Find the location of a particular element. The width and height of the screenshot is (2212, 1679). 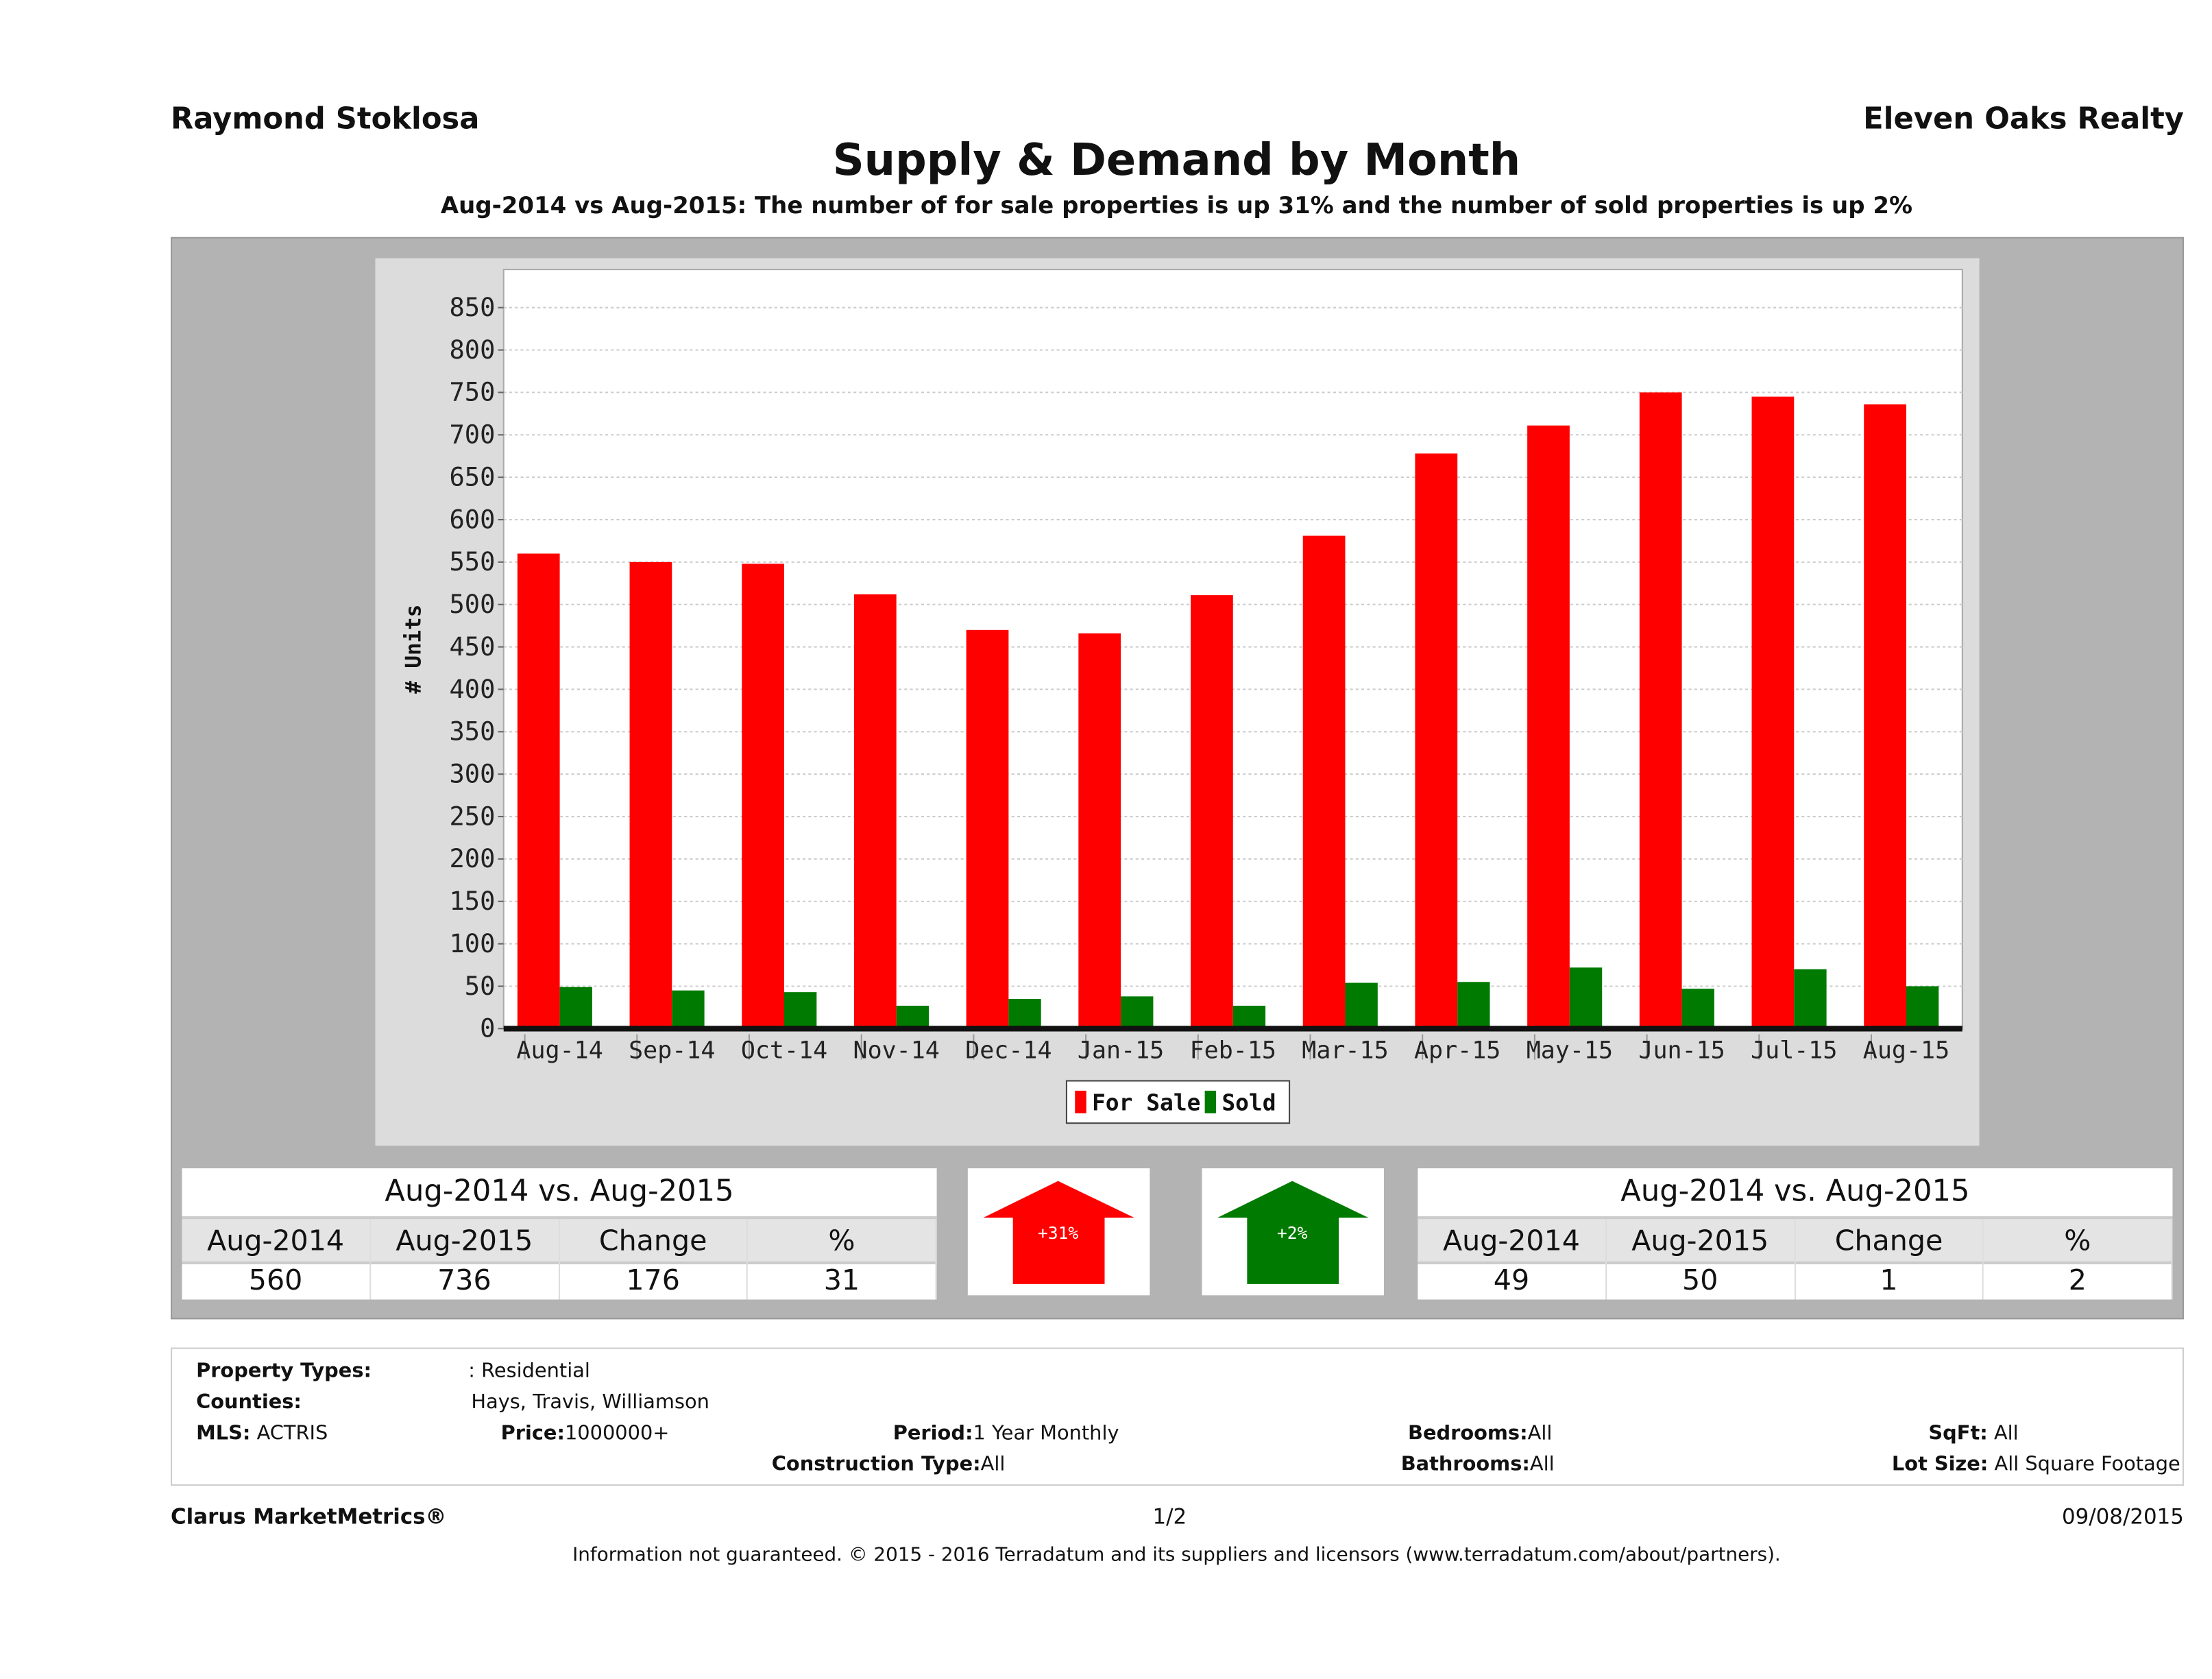

y-tick-label: 200 is located at coordinates (473, 858).